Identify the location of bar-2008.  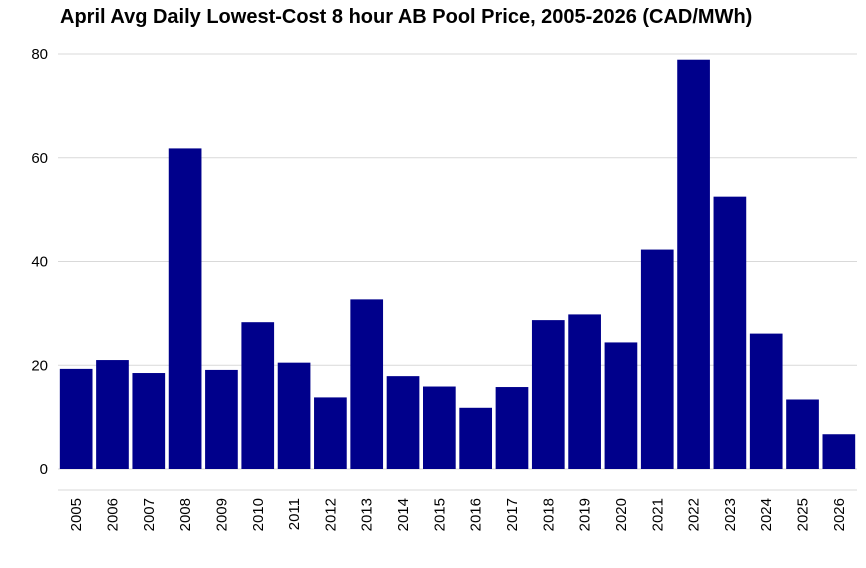
(185, 308).